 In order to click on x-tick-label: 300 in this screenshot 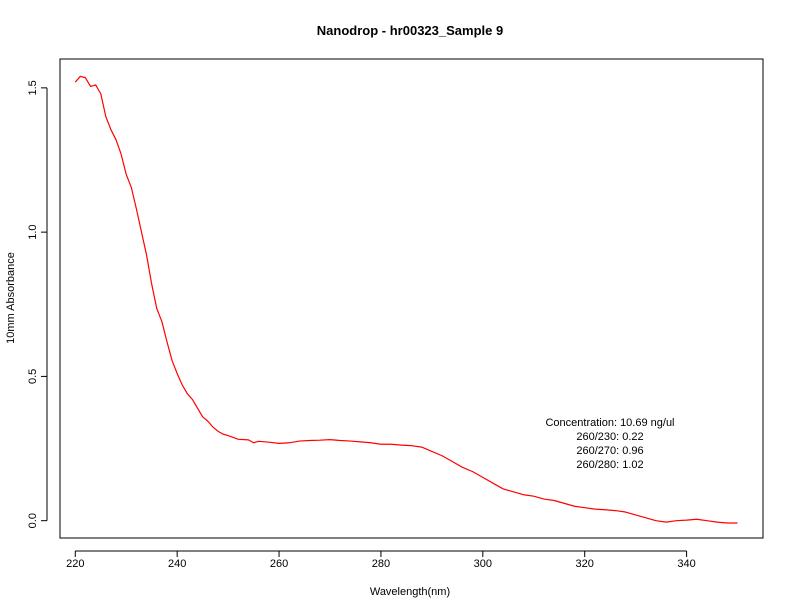, I will do `click(483, 564)`.